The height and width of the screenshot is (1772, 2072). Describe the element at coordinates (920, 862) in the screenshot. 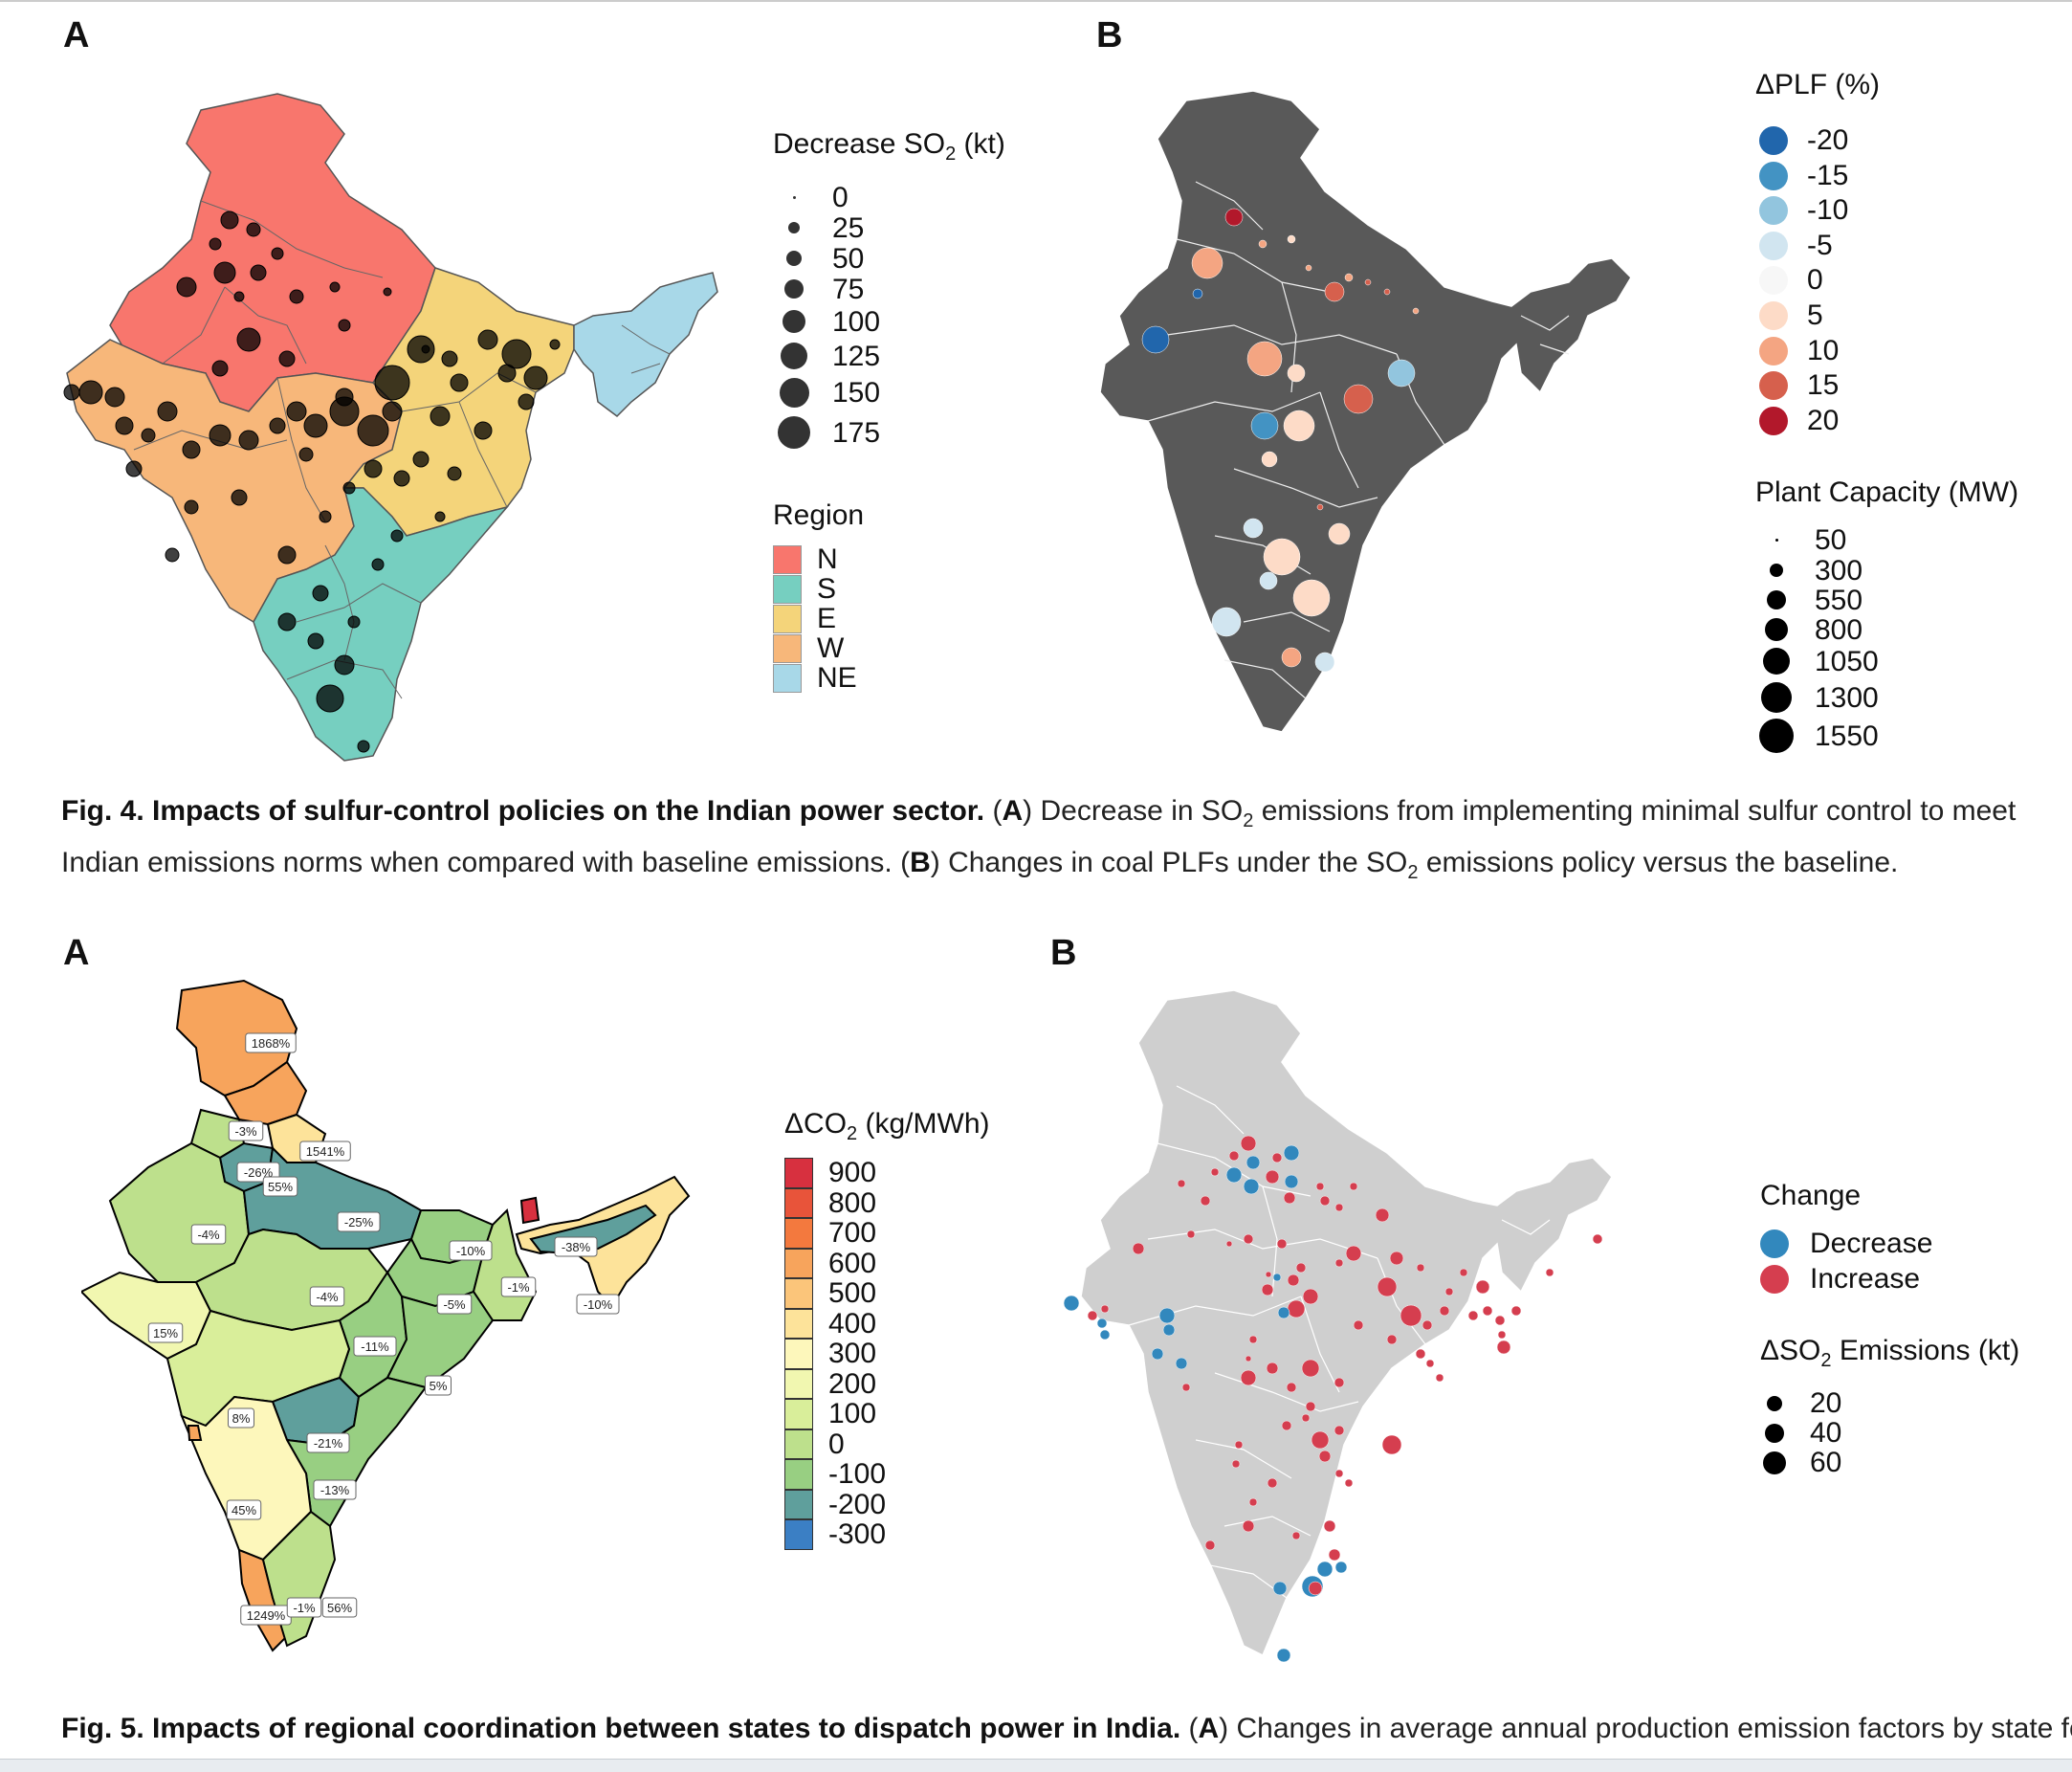

I see `fig4-caption-b: B` at that location.